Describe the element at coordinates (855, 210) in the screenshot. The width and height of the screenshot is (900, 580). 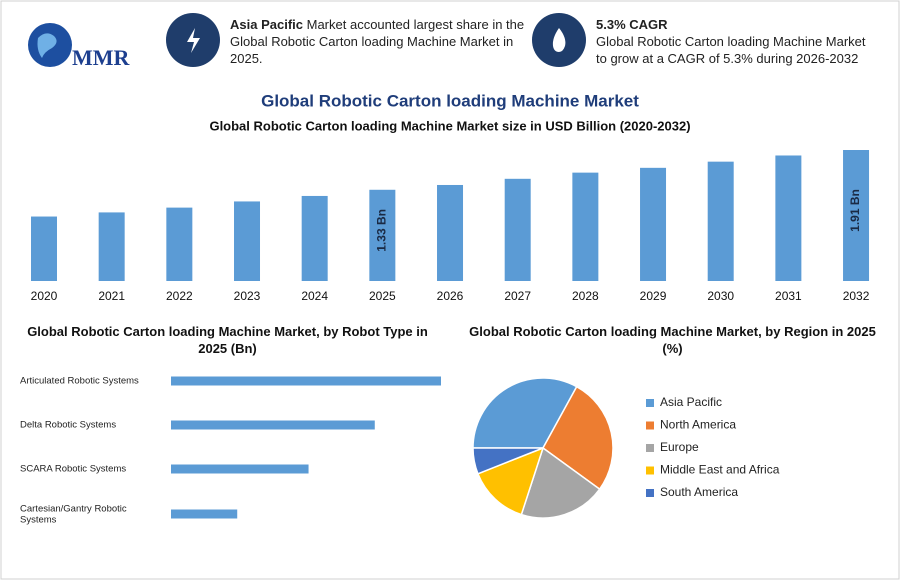
I see `value-label: 1.91 Bn` at that location.